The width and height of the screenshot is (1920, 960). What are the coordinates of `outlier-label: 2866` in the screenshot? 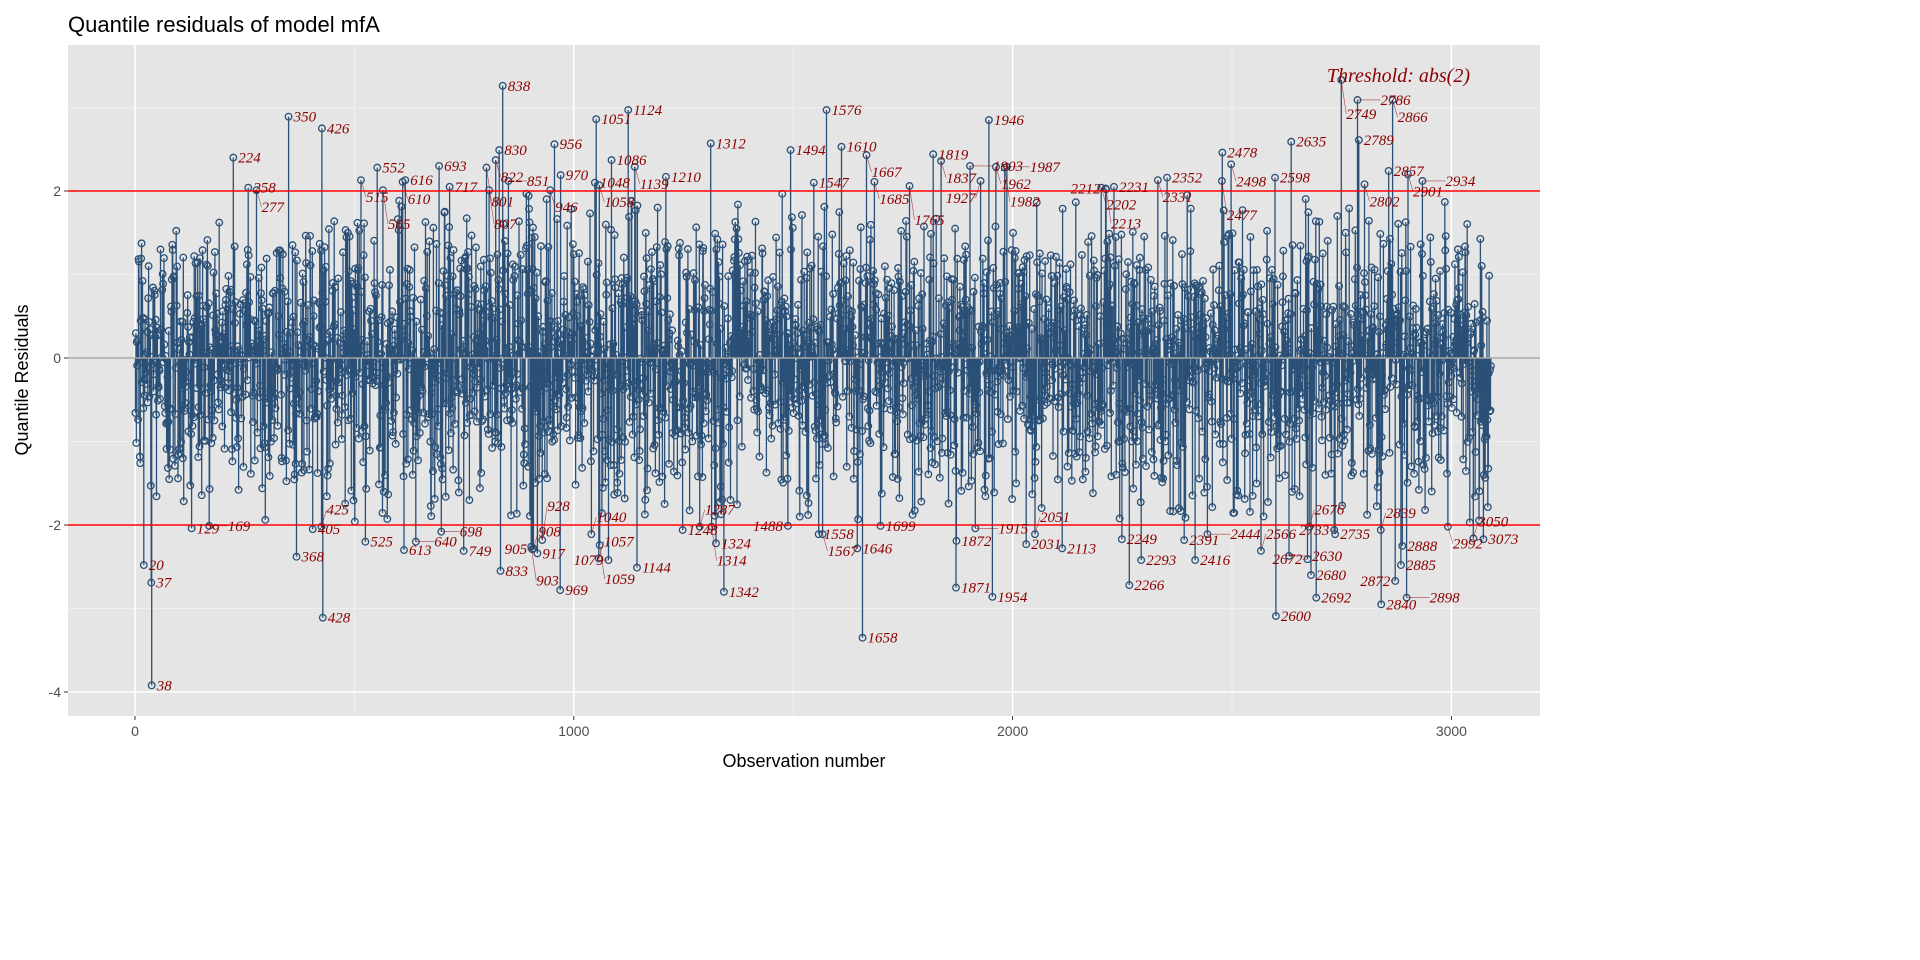 It's located at (1413, 118).